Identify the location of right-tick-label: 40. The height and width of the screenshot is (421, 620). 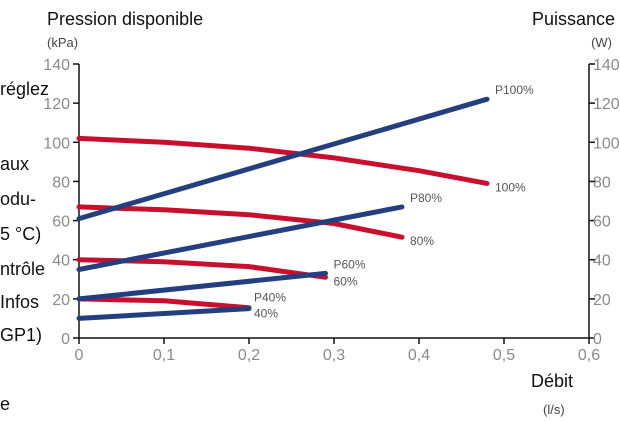
(602, 261).